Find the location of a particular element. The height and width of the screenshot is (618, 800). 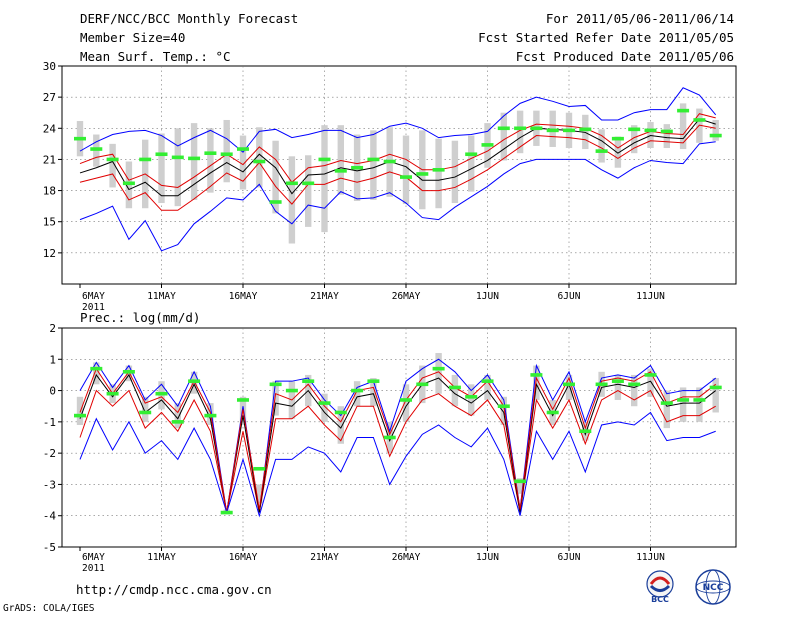

y-tick-label: 2 is located at coordinates (52, 328).